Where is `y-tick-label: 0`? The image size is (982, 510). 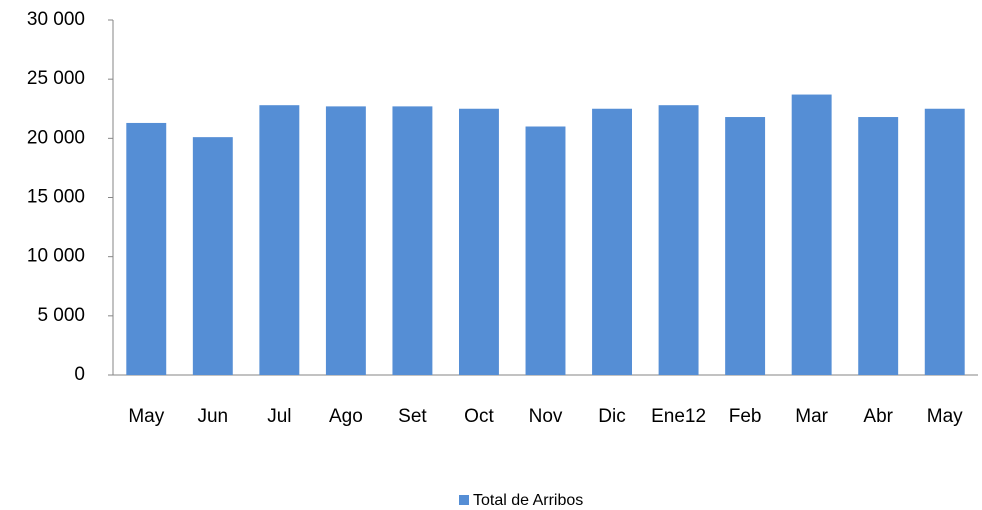
y-tick-label: 0 is located at coordinates (79, 374).